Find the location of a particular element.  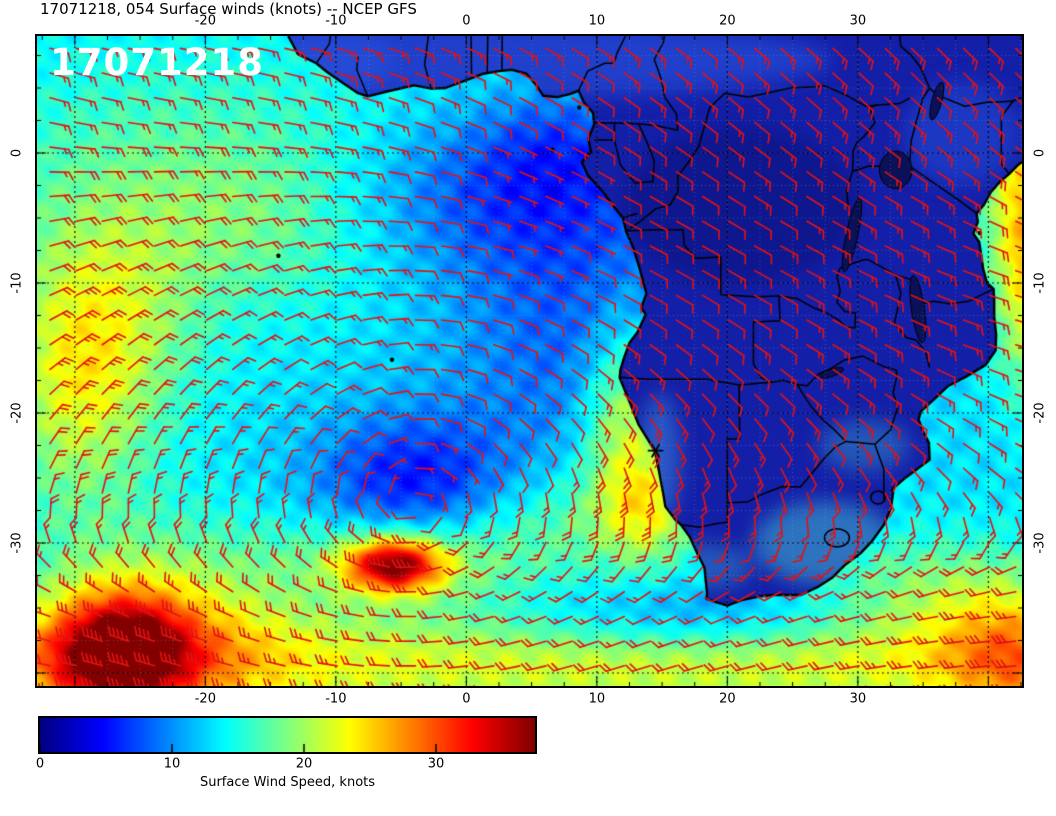

map-datetime-overlay: 17071218 is located at coordinates (157, 62).